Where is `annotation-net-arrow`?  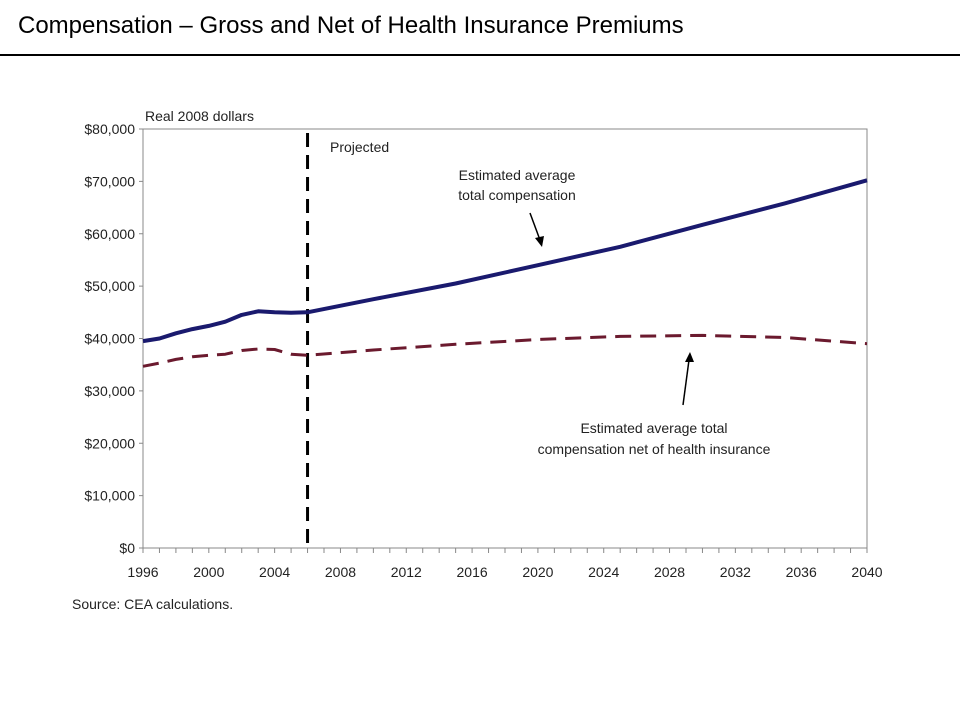
annotation-net-arrow is located at coordinates (688, 379).